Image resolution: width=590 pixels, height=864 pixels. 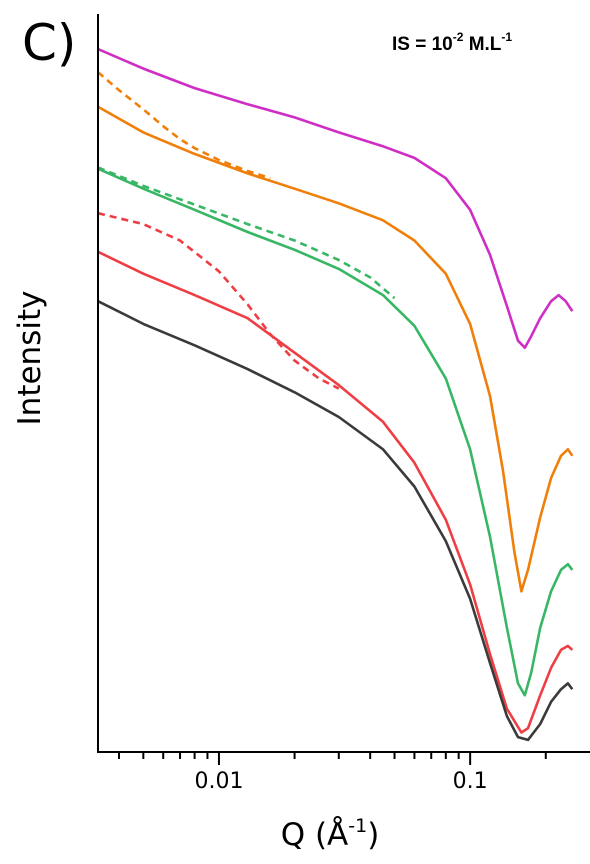 What do you see at coordinates (422, 44) in the screenshot?
I see `annotation-base: IS = 10` at bounding box center [422, 44].